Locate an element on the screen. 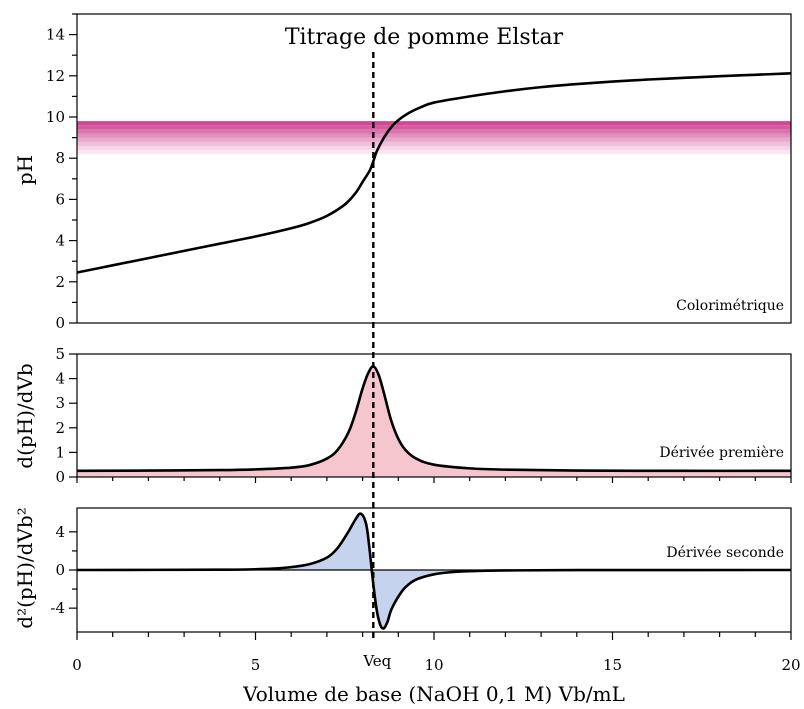 The image size is (804, 709). x-tick-label: 15 is located at coordinates (612, 665).